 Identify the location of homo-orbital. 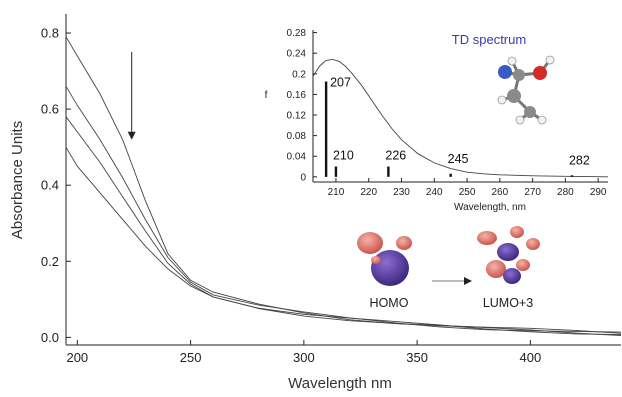
(384, 259).